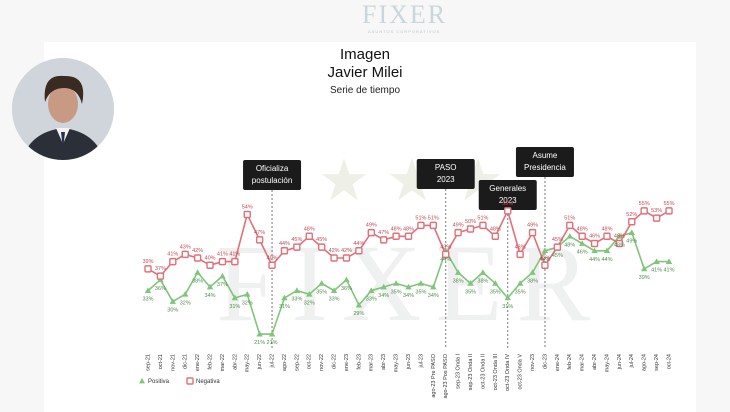 The height and width of the screenshot is (412, 730). Describe the element at coordinates (668, 204) in the screenshot. I see `data-label-negativa: 55%` at that location.